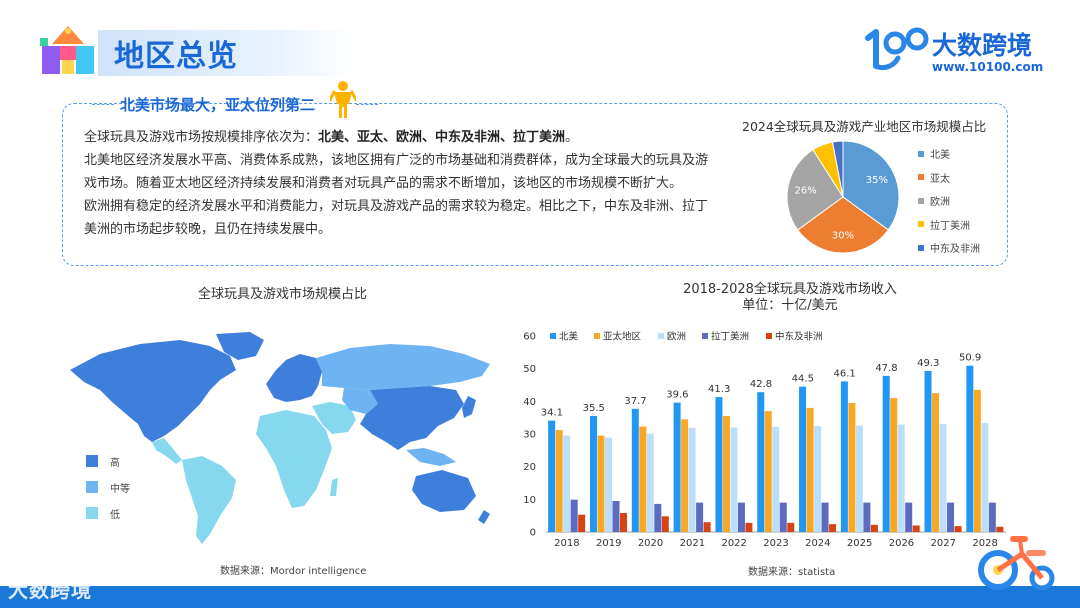 This screenshot has height=608, width=1080. I want to click on heading-rule-right, so click(367, 104).